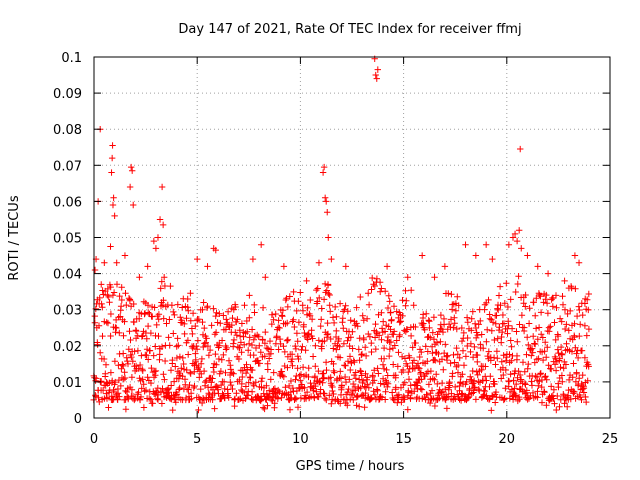  I want to click on y-tick-label: 0.07, so click(67, 166).